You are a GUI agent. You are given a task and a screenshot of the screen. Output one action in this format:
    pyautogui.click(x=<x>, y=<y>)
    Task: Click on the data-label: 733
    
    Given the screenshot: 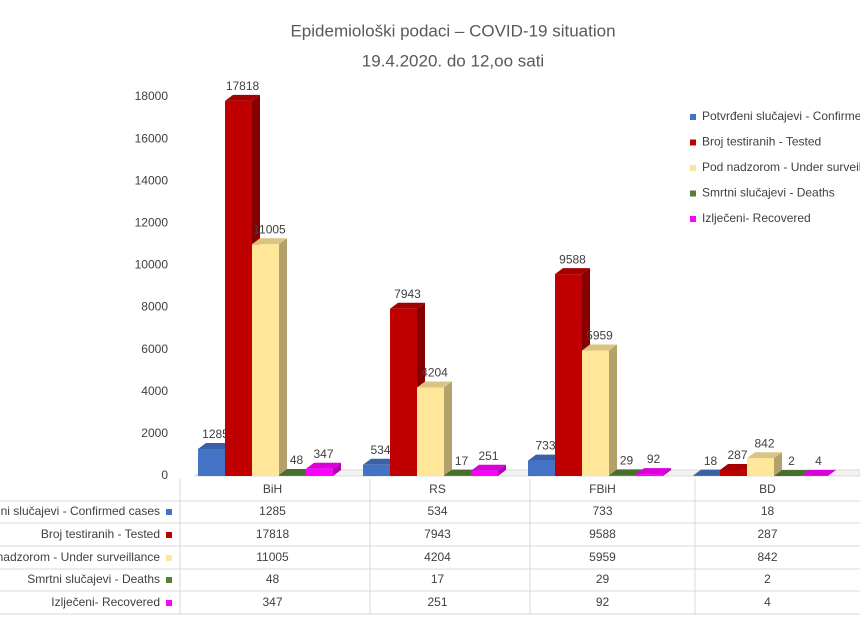 What is the action you would take?
    pyautogui.click(x=545, y=446)
    